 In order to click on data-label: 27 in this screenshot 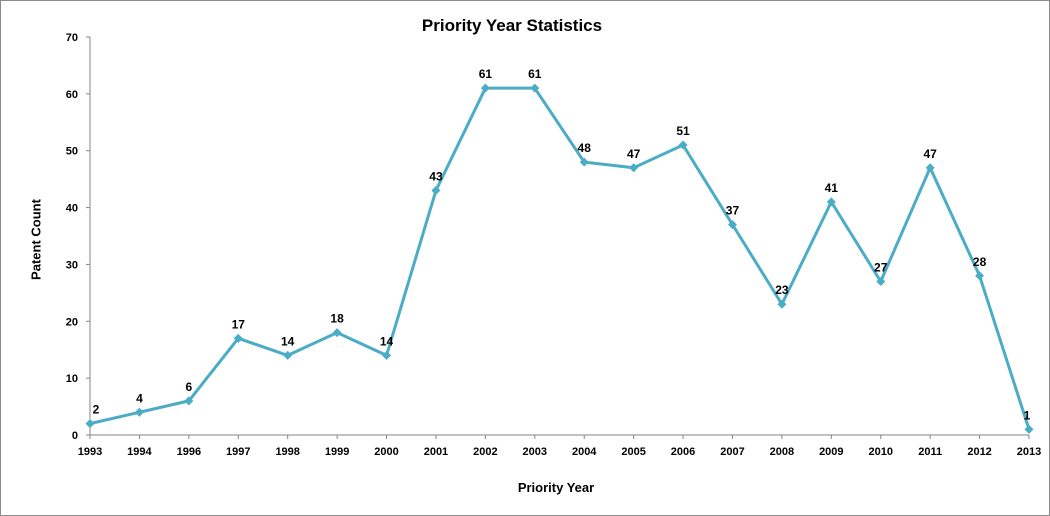, I will do `click(881, 267)`.